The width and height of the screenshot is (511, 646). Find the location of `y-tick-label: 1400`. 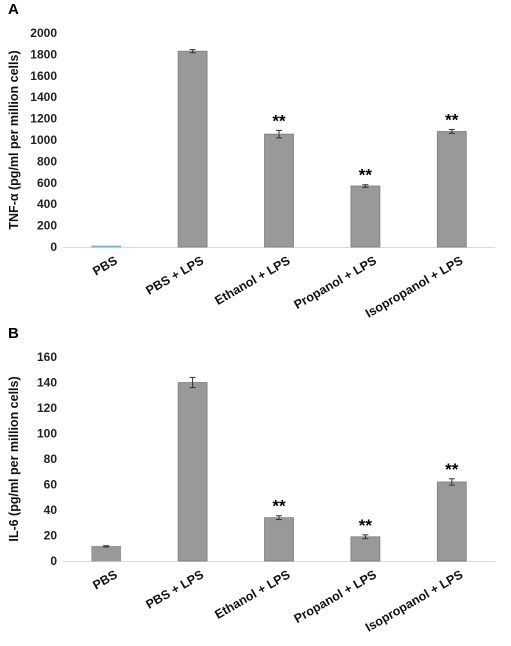

y-tick-label: 1400 is located at coordinates (43, 97).